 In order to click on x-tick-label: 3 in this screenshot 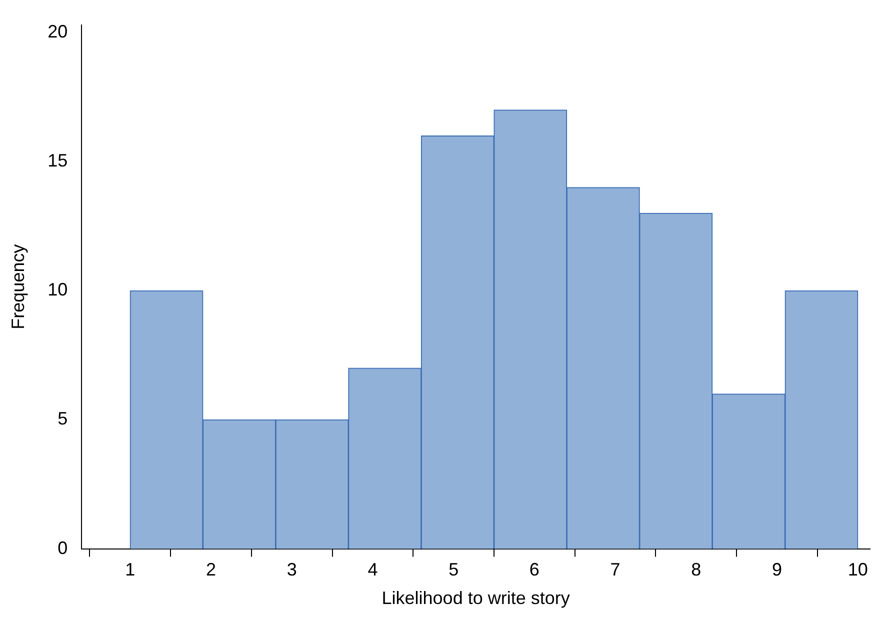, I will do `click(291, 570)`.